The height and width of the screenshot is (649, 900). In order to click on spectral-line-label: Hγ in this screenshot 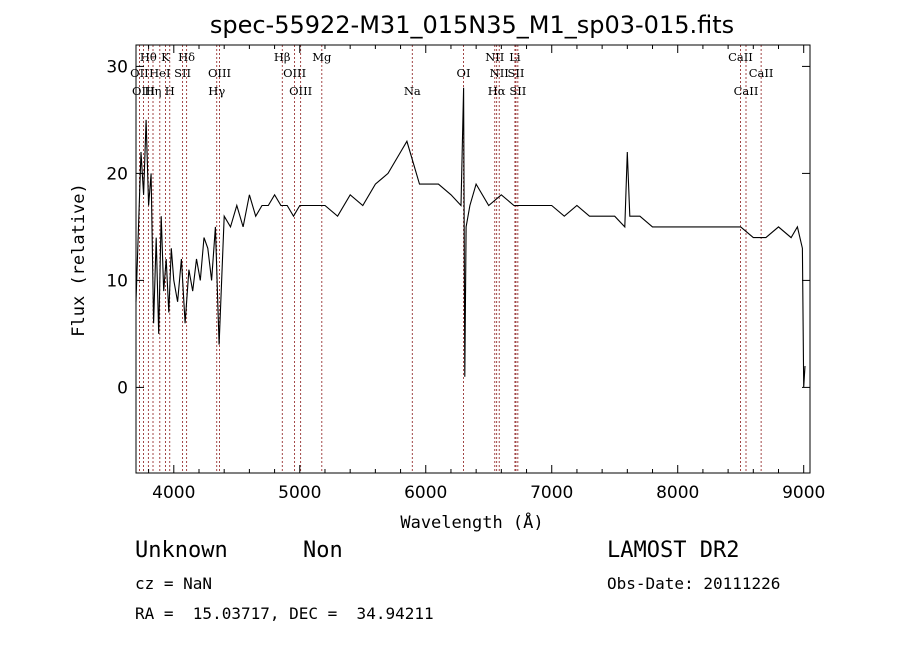, I will do `click(216, 91)`.